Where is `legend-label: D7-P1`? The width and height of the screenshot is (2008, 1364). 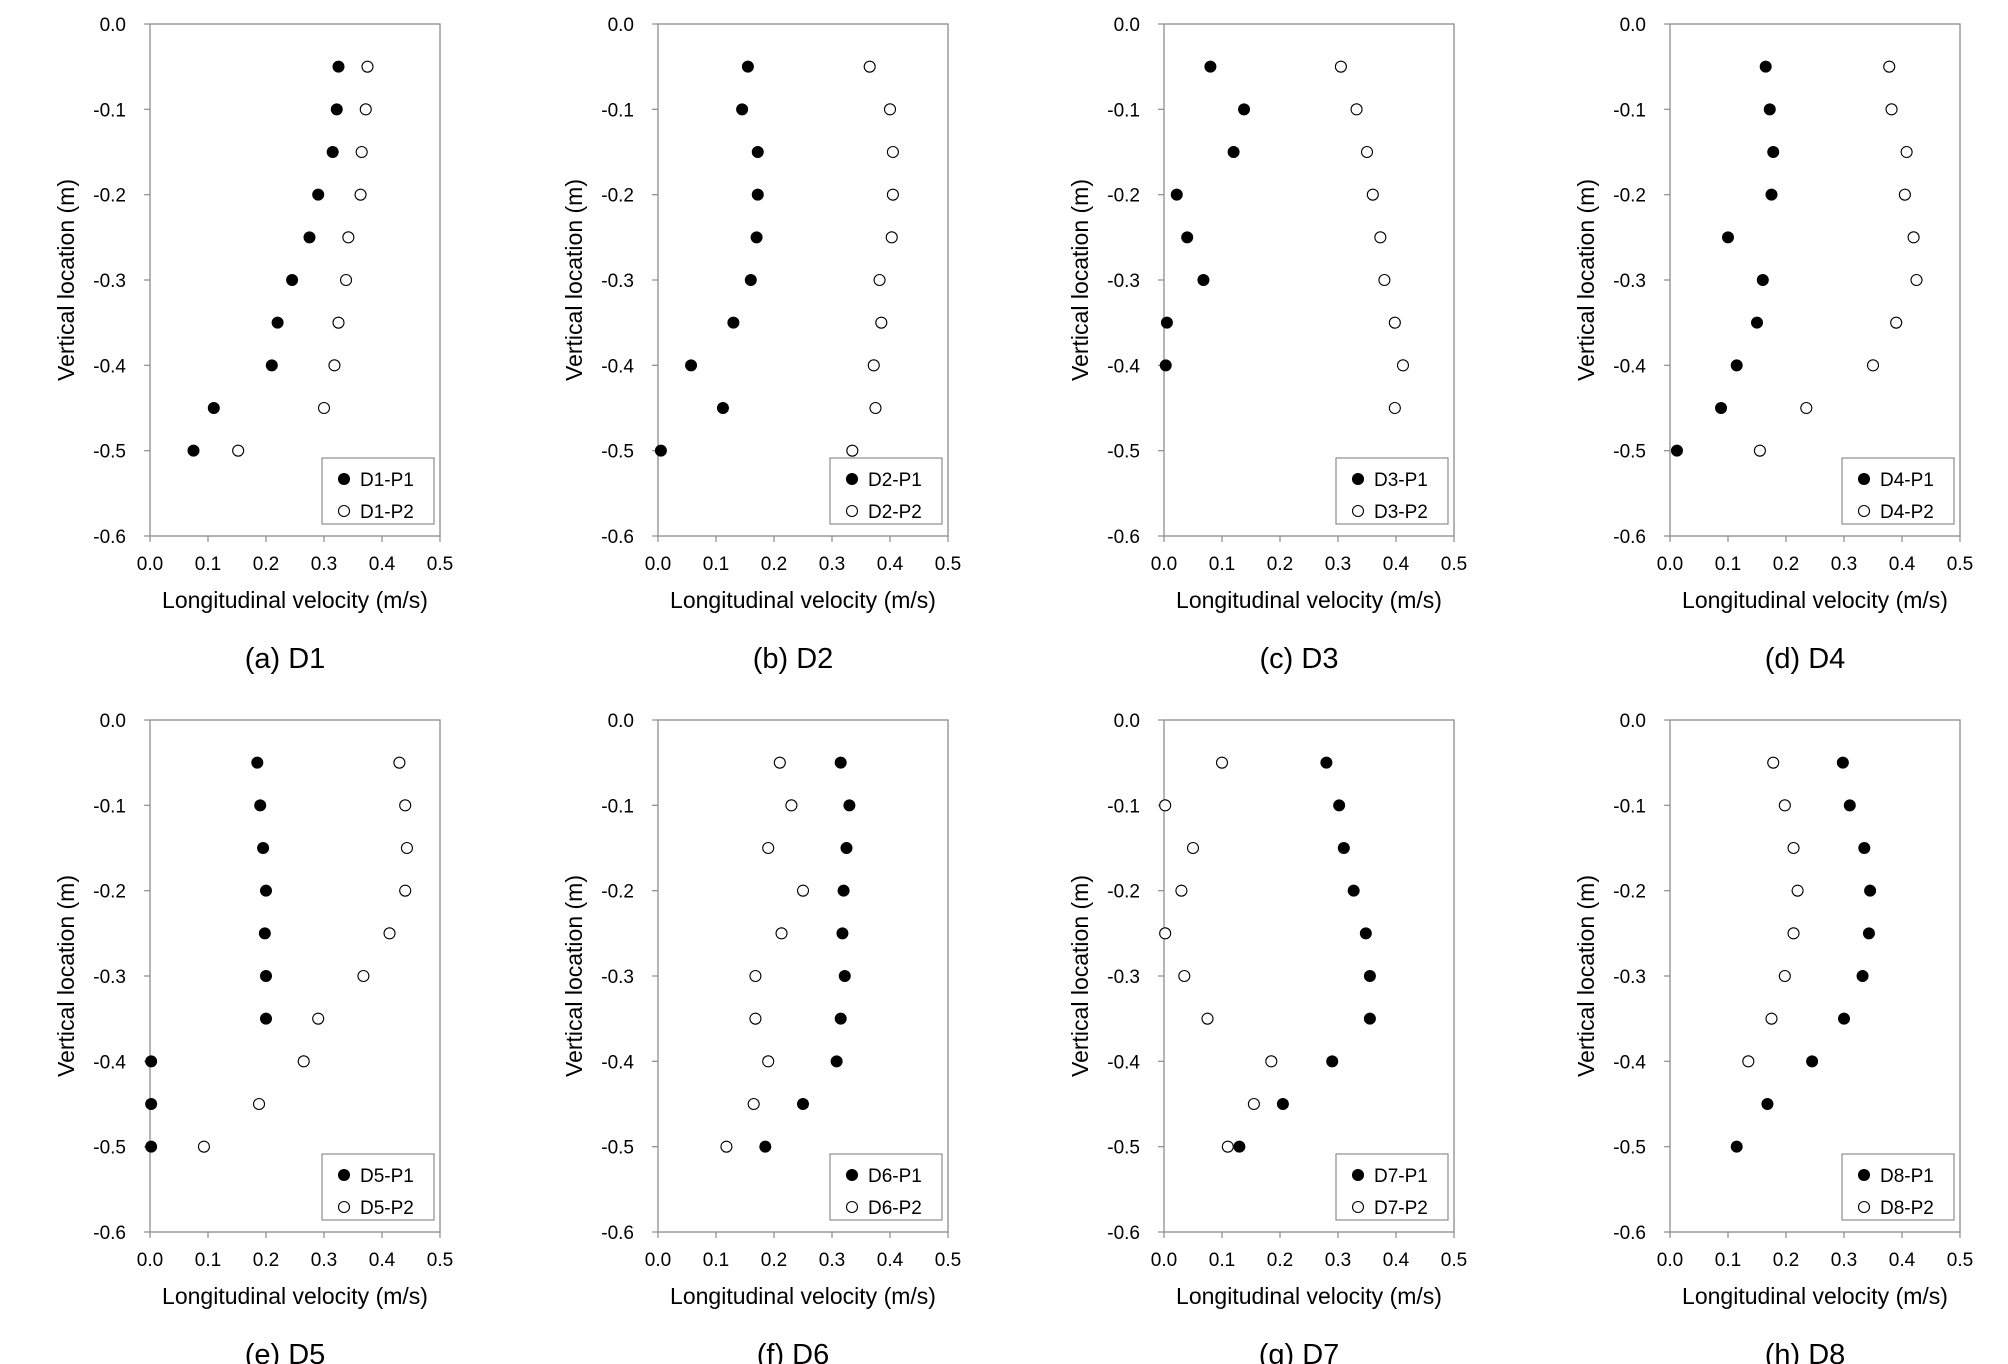
legend-label: D7-P1 is located at coordinates (1401, 1176).